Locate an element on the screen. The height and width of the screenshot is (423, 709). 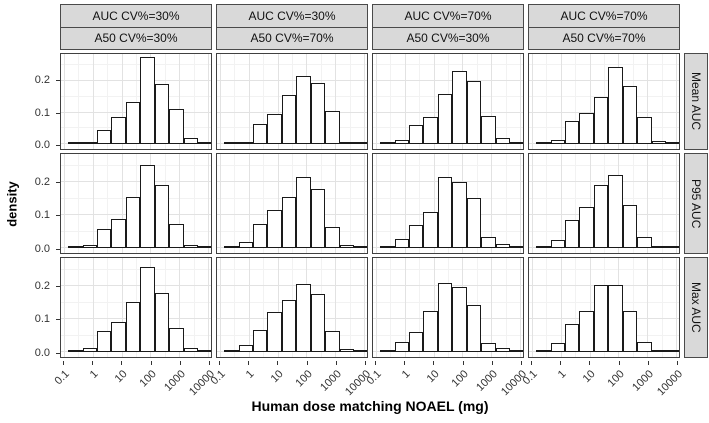
strip-auc-cv: AUC CV%=30% is located at coordinates (136, 16).